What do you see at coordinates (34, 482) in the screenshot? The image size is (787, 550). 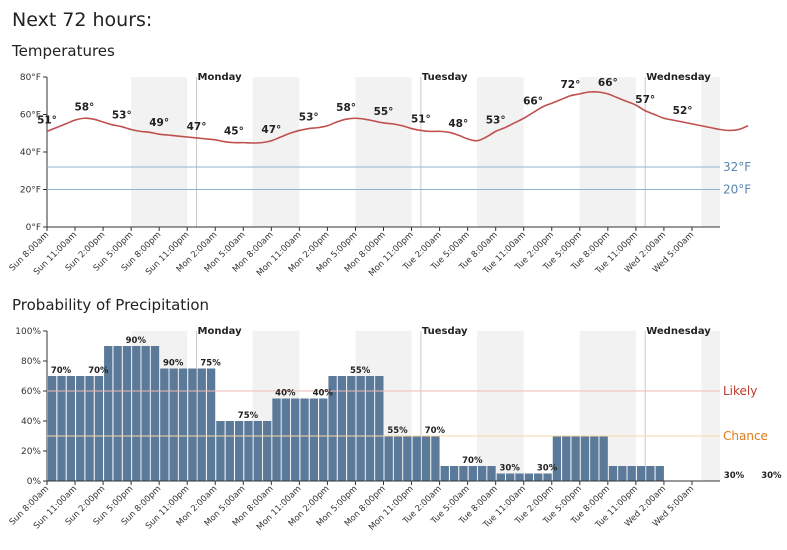 I see `1-y-tick-label: 0%` at bounding box center [34, 482].